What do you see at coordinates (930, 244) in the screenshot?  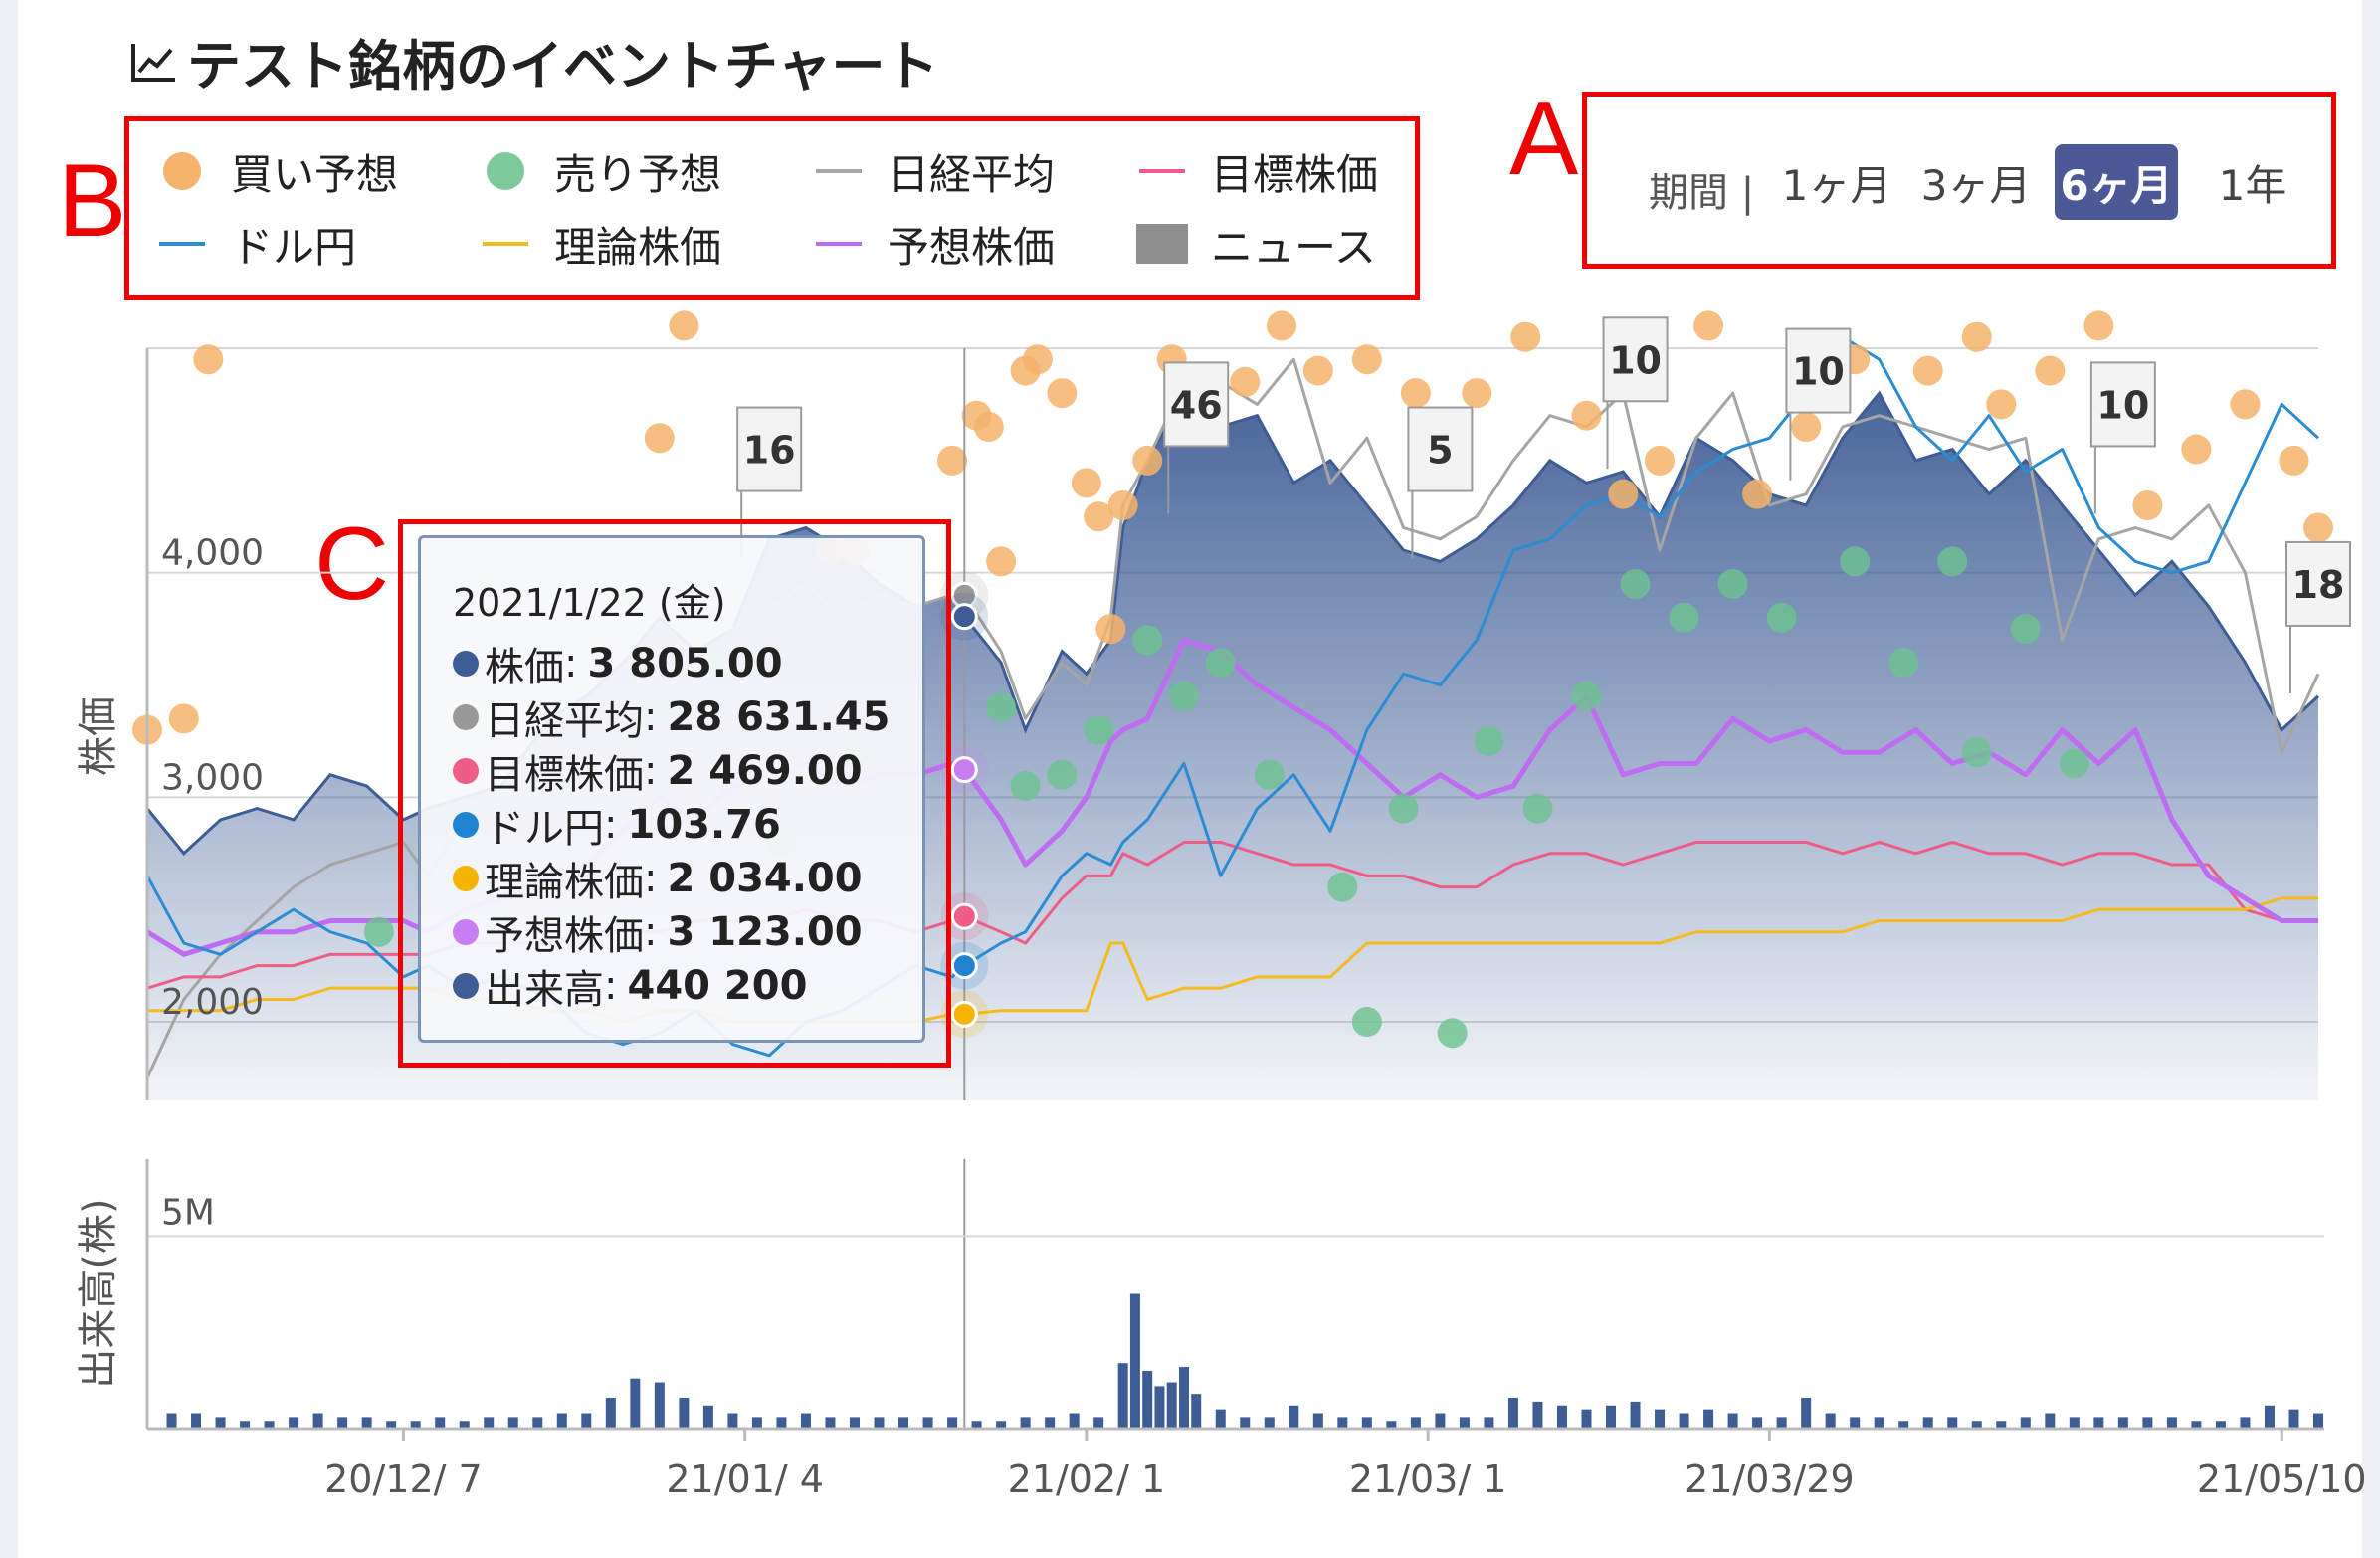 I see `legend-item-forecast: 予想株価` at bounding box center [930, 244].